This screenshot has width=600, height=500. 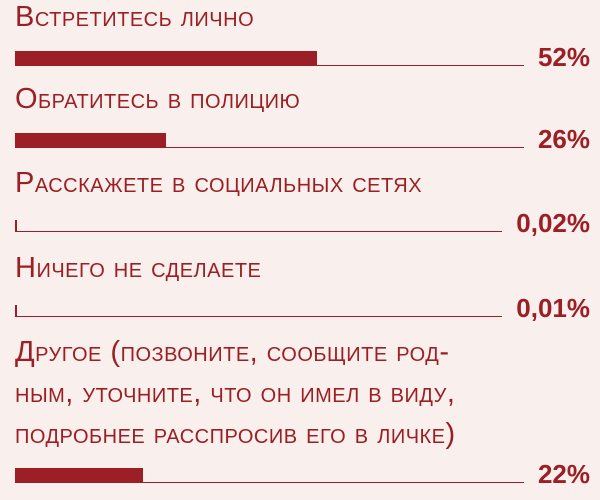 I want to click on poll-row: Обратитесь в полицию 26%, so click(x=302, y=116).